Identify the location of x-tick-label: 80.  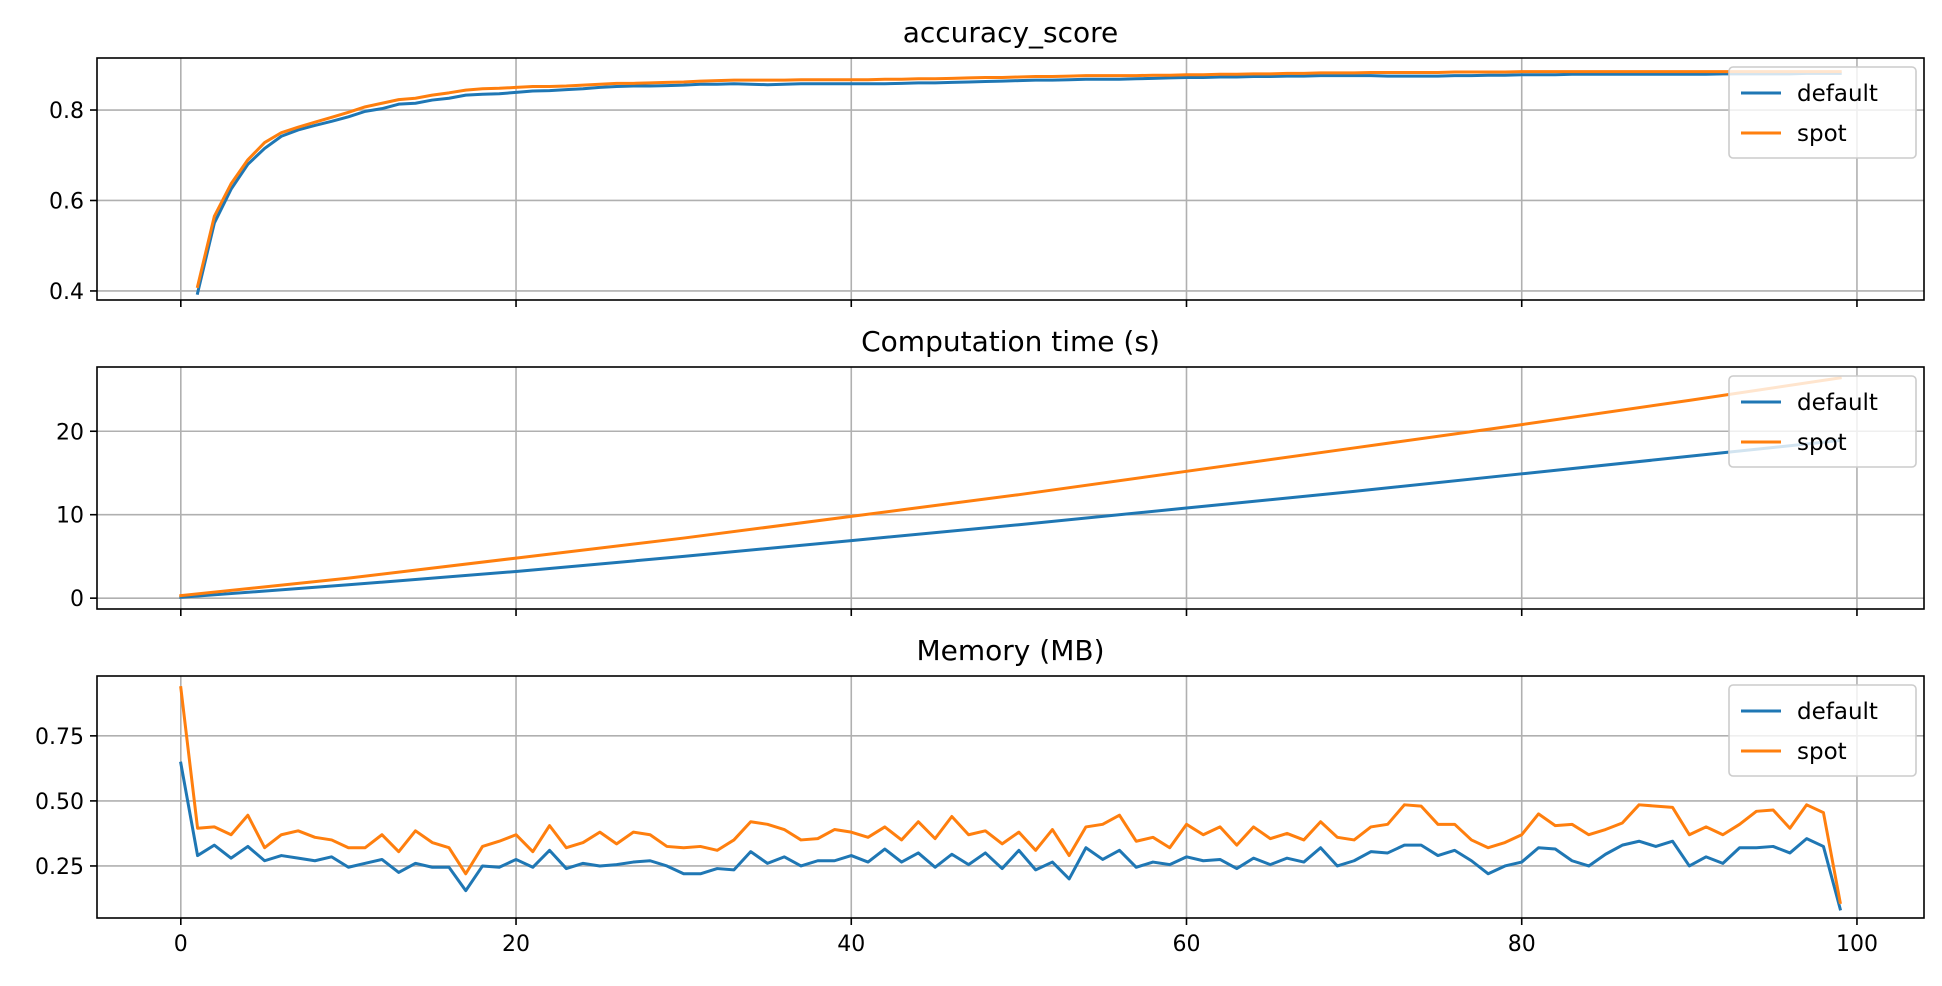
(1522, 944).